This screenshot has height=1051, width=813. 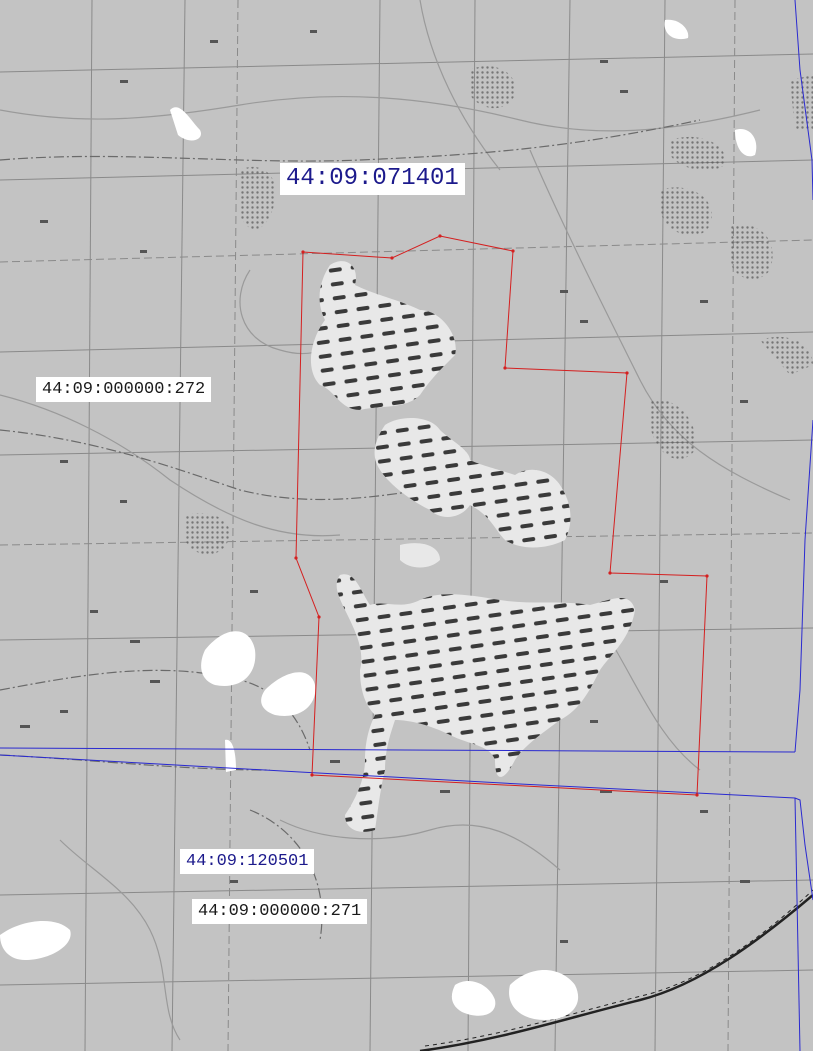 I want to click on parcel-label-south: 44:09:000000:271, so click(x=280, y=911).